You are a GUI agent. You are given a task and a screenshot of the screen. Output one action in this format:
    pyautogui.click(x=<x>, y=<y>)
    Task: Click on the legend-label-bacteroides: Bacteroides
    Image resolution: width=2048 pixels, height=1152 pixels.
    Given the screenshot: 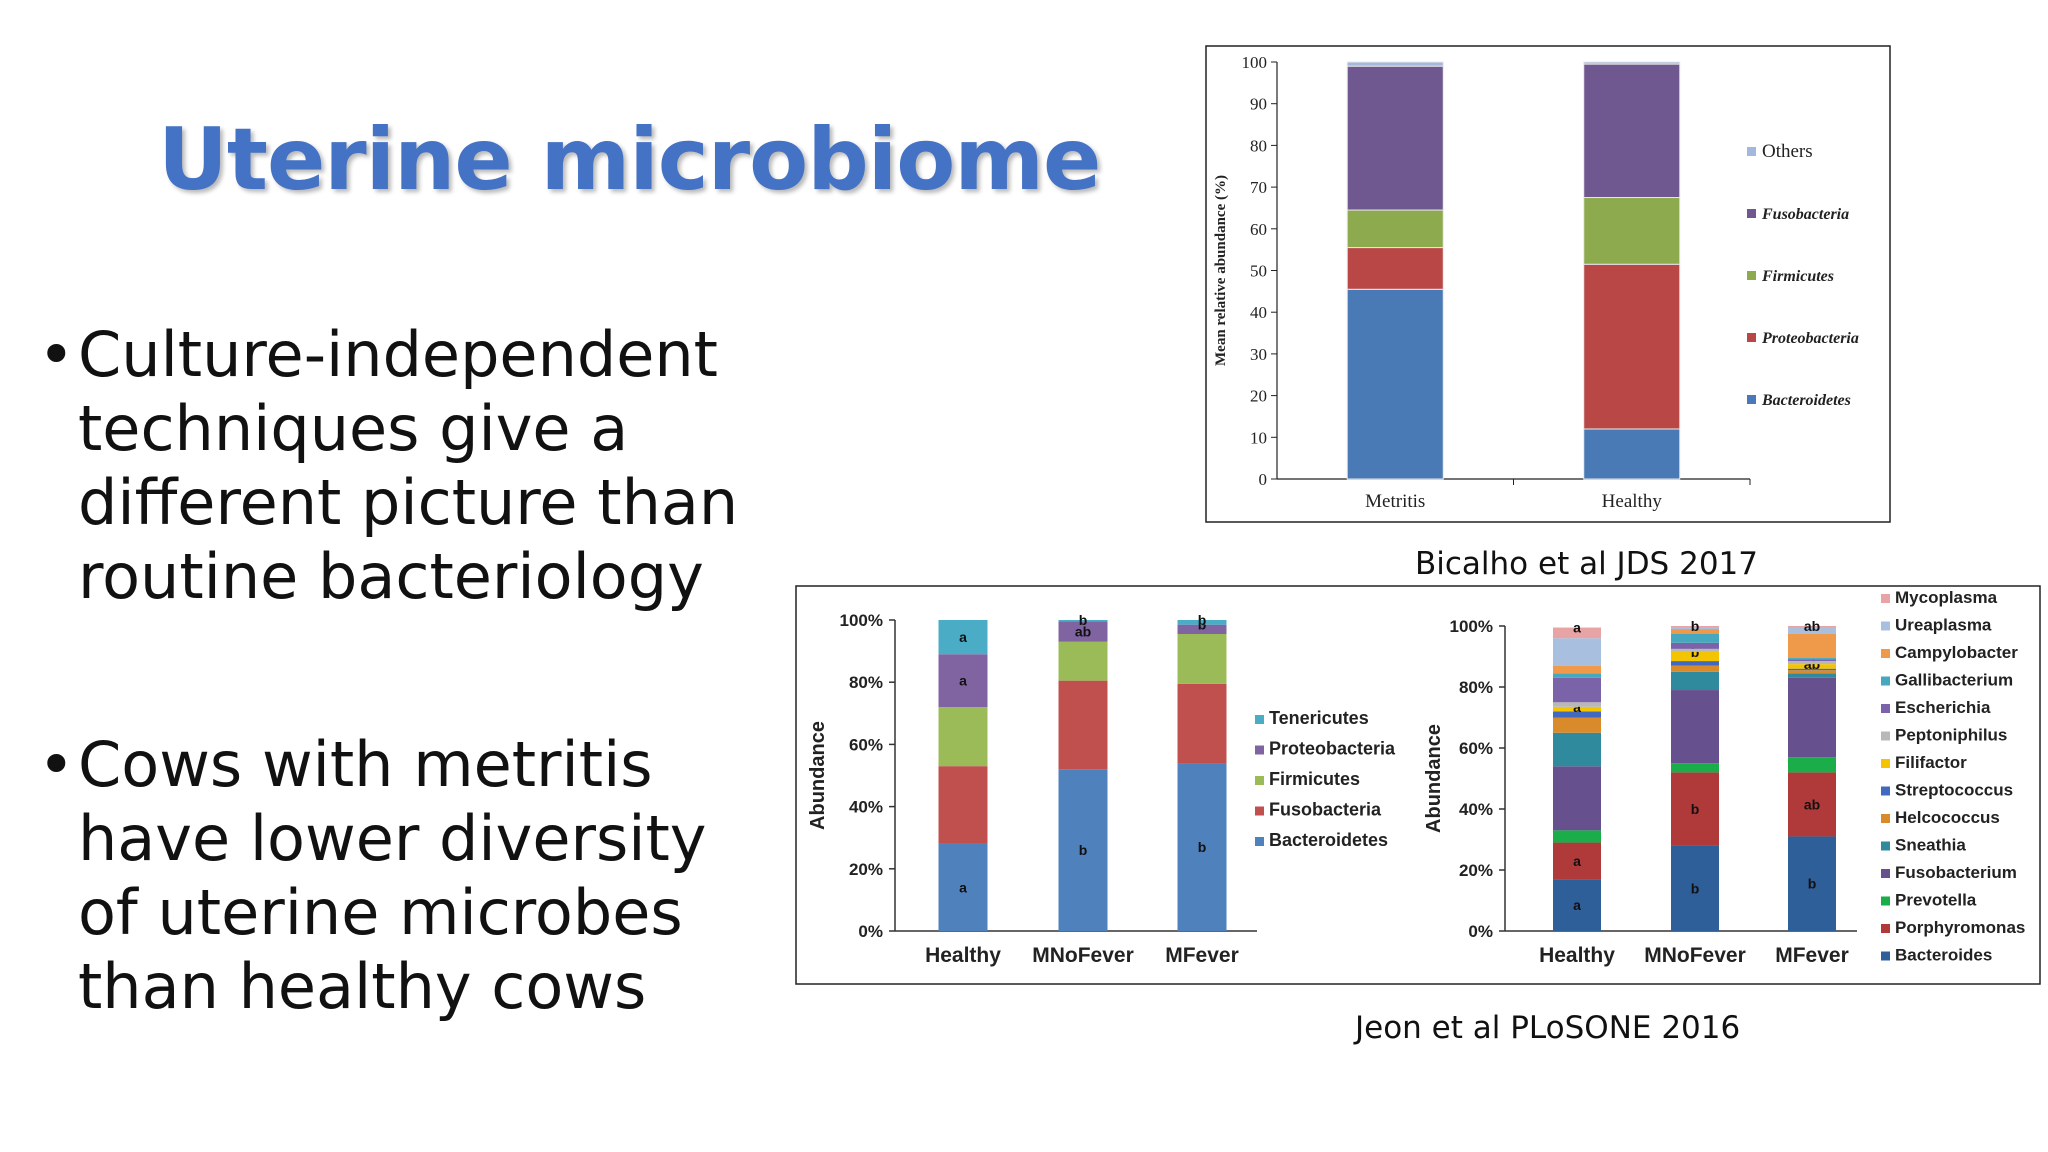 What is the action you would take?
    pyautogui.click(x=1943, y=955)
    